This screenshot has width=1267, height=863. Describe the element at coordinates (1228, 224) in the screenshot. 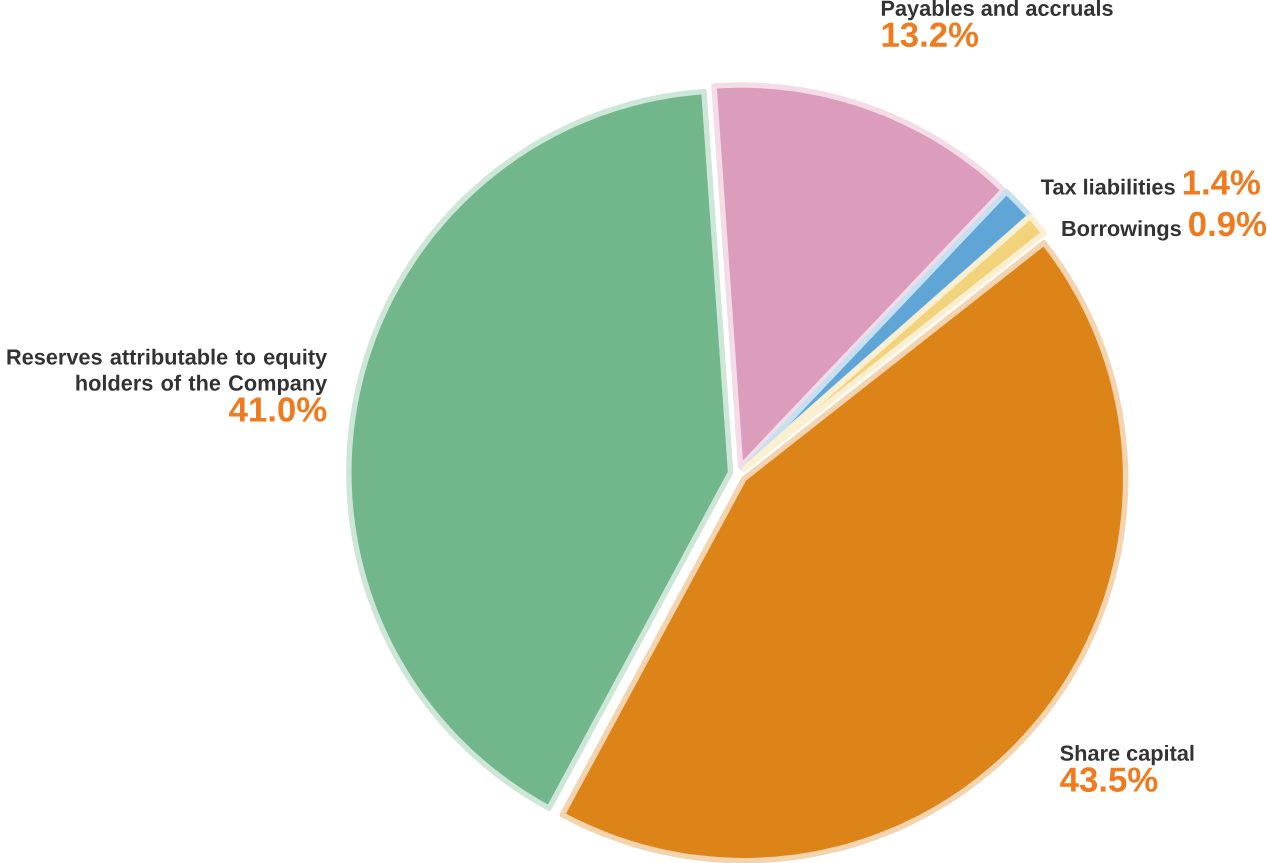

I see `data-label: 0.9%` at that location.